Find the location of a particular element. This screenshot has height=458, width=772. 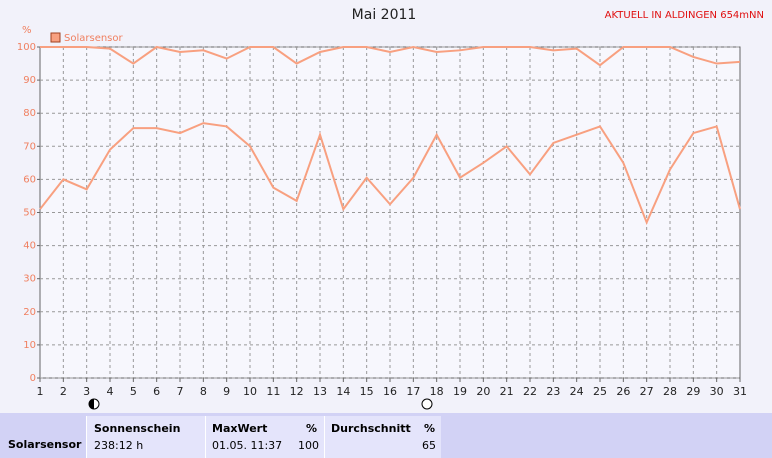

value: 100 is located at coordinates (308, 445).